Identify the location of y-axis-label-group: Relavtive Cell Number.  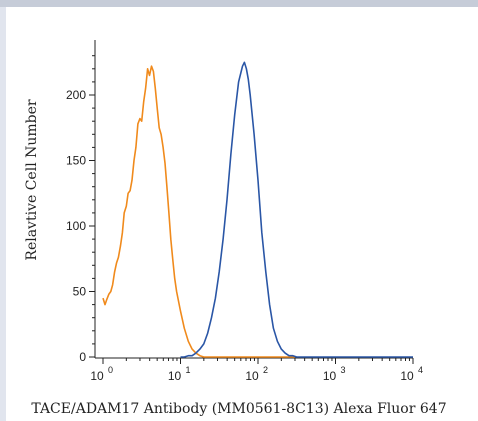
(32, 179).